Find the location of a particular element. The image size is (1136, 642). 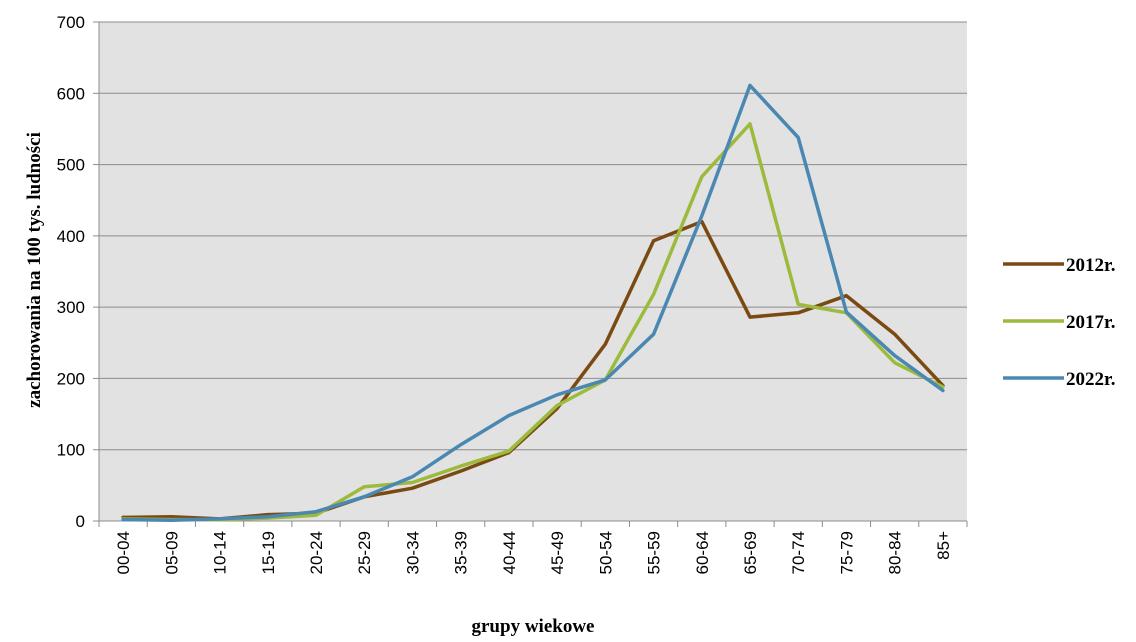

y-tick-label: 100 is located at coordinates (71, 450).